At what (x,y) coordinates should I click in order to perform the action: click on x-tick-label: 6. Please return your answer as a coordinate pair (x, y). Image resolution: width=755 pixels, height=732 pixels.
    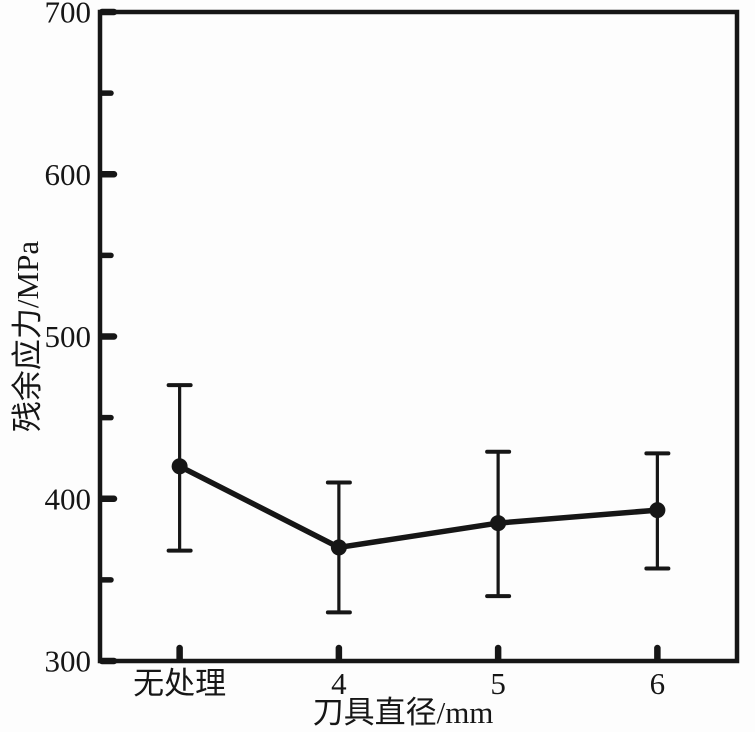
    Looking at the image, I should click on (658, 683).